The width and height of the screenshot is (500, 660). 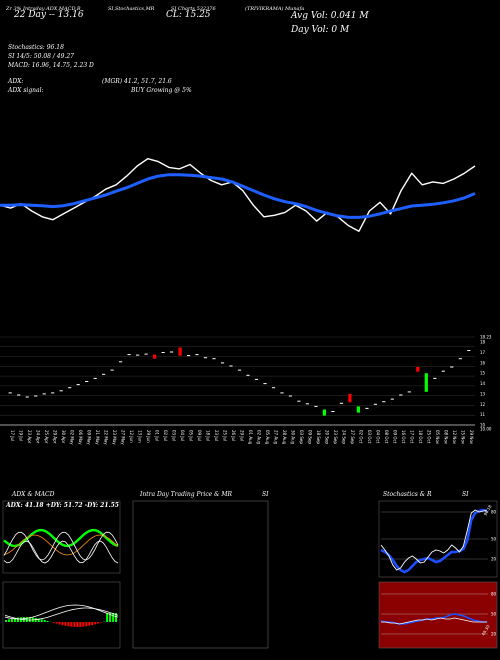 I want to click on intraday-panel-title-2: SI, so click(x=265, y=494).